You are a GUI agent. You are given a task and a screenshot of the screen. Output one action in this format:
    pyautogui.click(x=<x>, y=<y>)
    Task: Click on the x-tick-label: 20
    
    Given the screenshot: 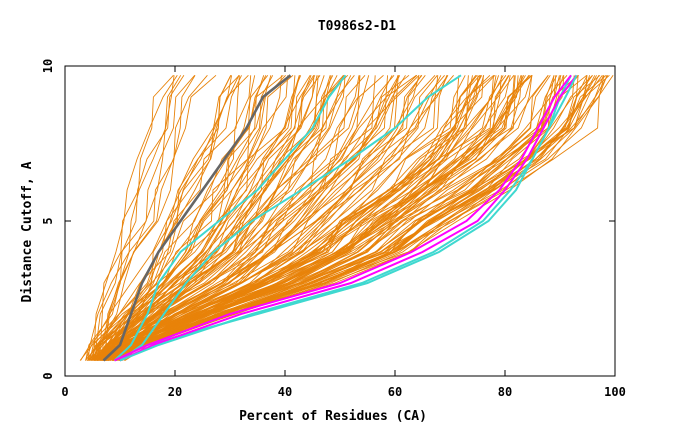 What is the action you would take?
    pyautogui.click(x=175, y=392)
    